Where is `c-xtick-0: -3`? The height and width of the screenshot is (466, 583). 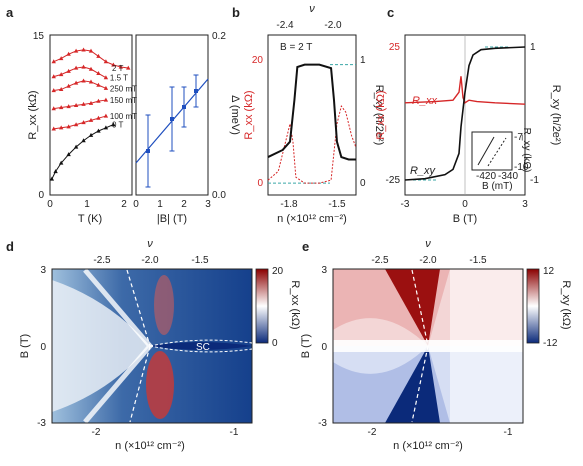
c-xtick-0: -3 is located at coordinates (405, 204).